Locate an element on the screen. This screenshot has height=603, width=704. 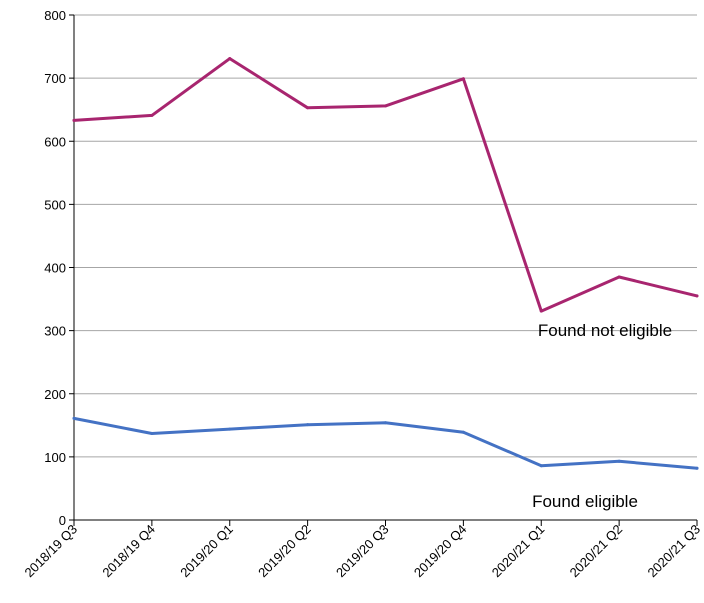
y-tick-label: 800 is located at coordinates (55, 15).